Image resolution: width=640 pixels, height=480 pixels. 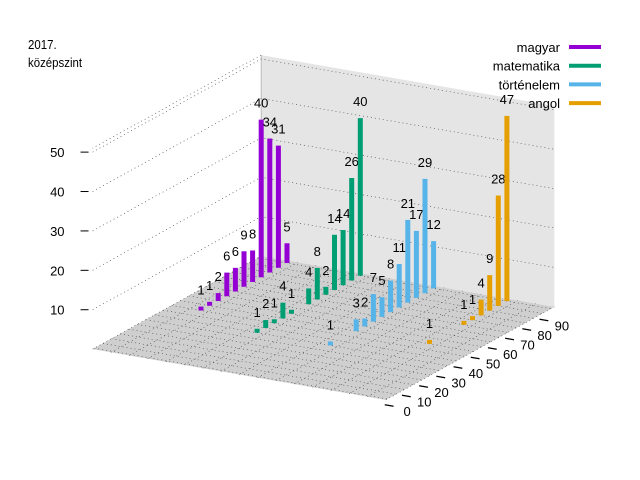 What do you see at coordinates (323, 105) in the screenshot?
I see `z-grid-line` at bounding box center [323, 105].